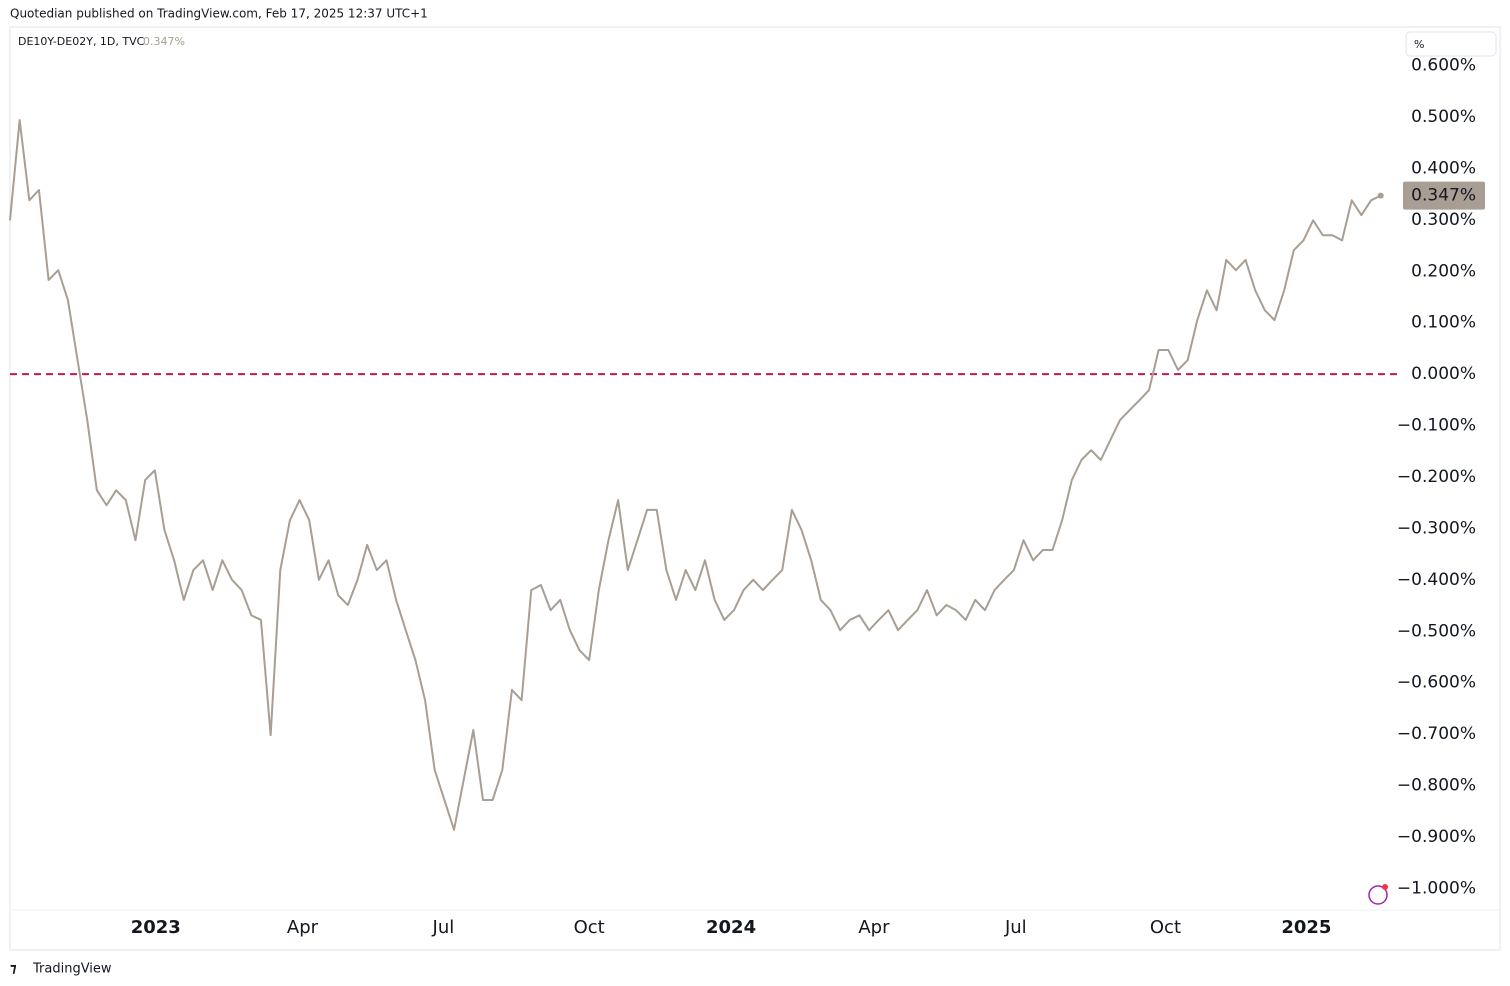  What do you see at coordinates (1443, 271) in the screenshot?
I see `y-tick-label: 0.200%` at bounding box center [1443, 271].